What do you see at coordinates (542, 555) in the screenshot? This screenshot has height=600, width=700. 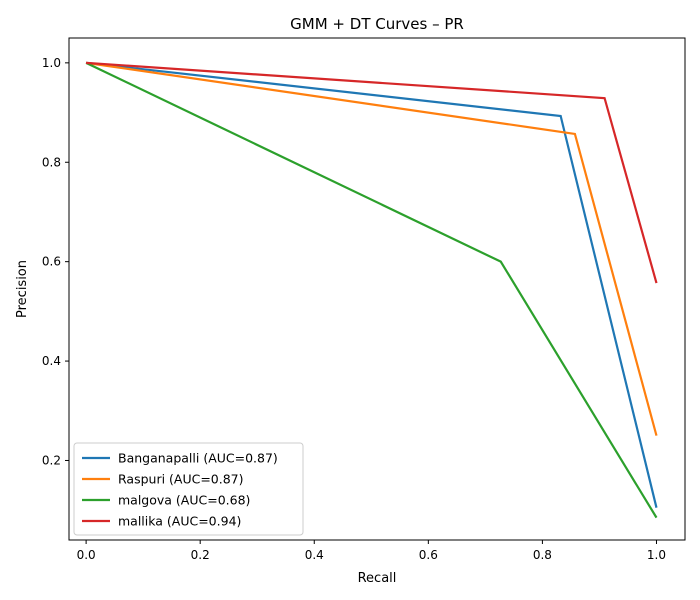 I see `x-tick-label: 0.8` at bounding box center [542, 555].